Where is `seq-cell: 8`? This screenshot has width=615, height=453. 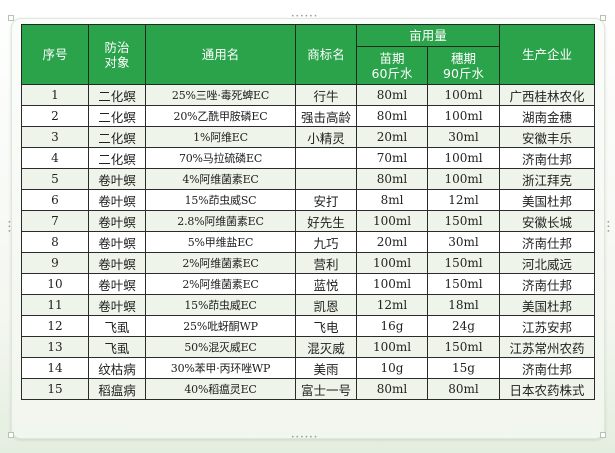
seq-cell: 8 is located at coordinates (55, 242).